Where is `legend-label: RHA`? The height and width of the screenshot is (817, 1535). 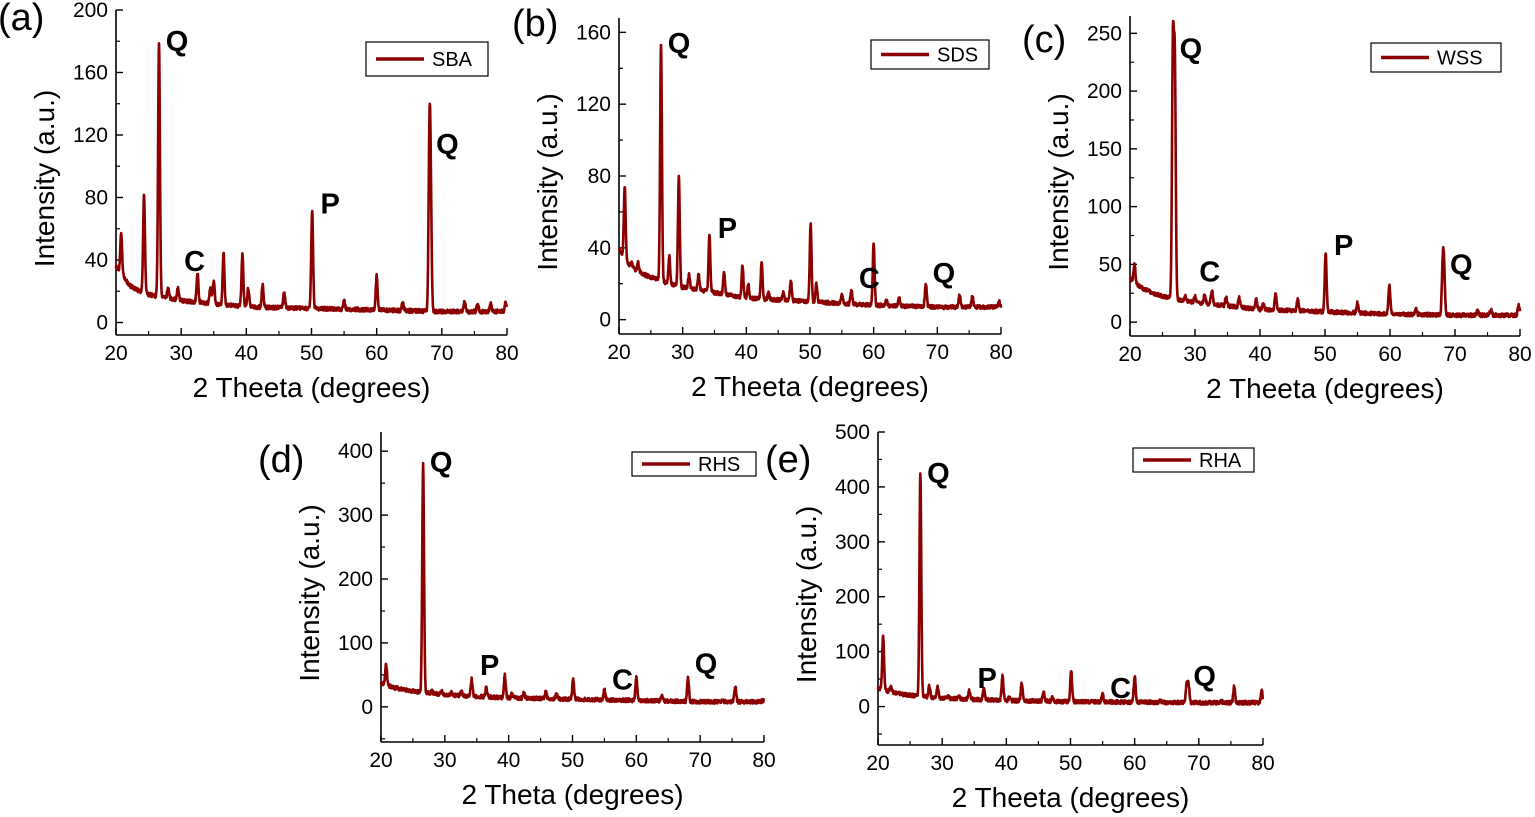 legend-label: RHA is located at coordinates (1220, 461).